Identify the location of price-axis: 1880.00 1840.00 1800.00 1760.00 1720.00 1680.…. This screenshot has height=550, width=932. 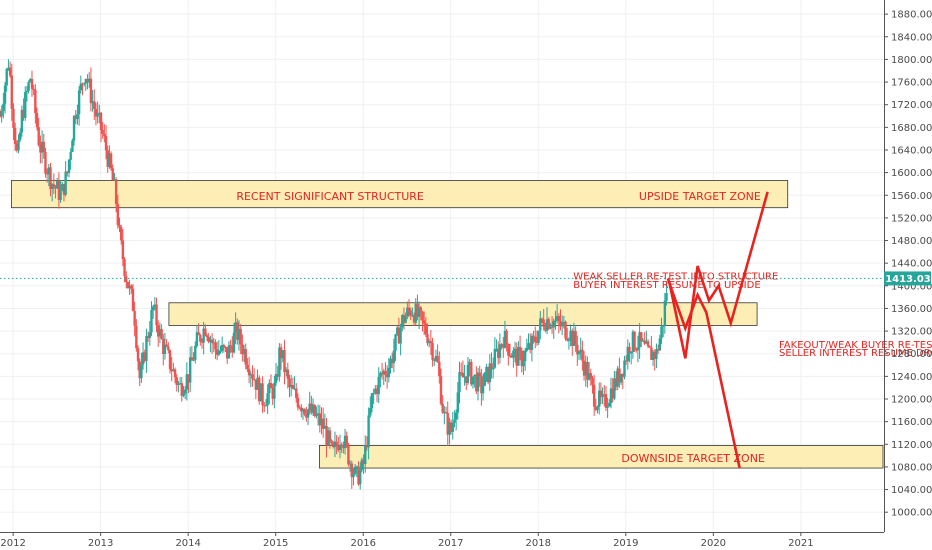
(908, 264).